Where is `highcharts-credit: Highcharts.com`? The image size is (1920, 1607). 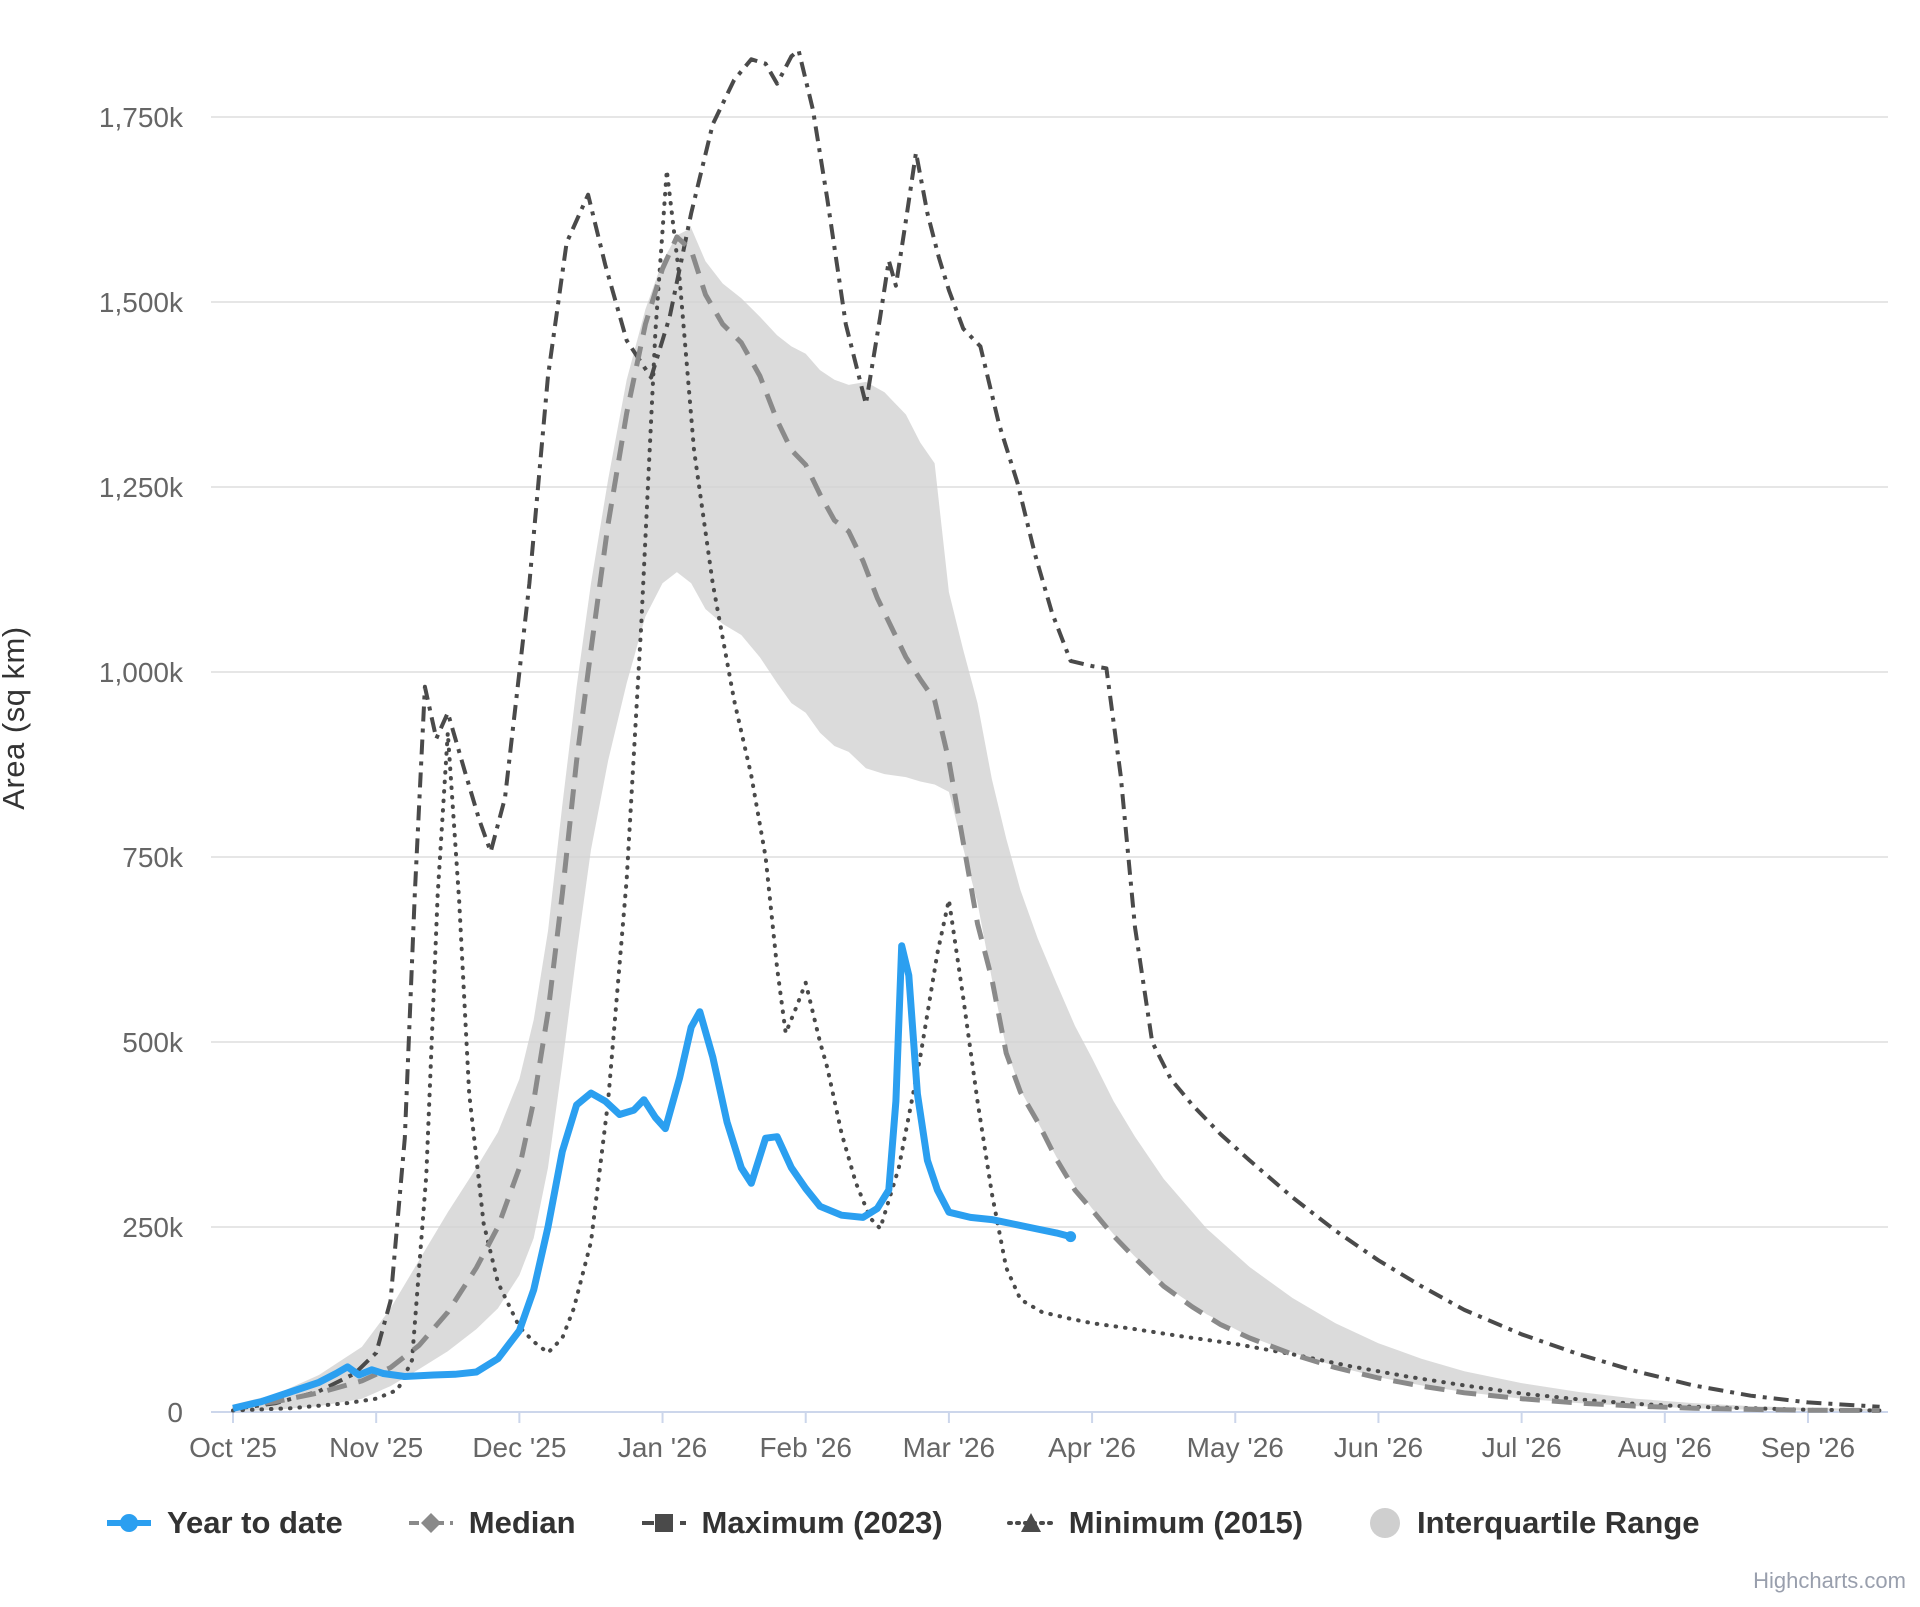 highcharts-credit: Highcharts.com is located at coordinates (1829, 1580).